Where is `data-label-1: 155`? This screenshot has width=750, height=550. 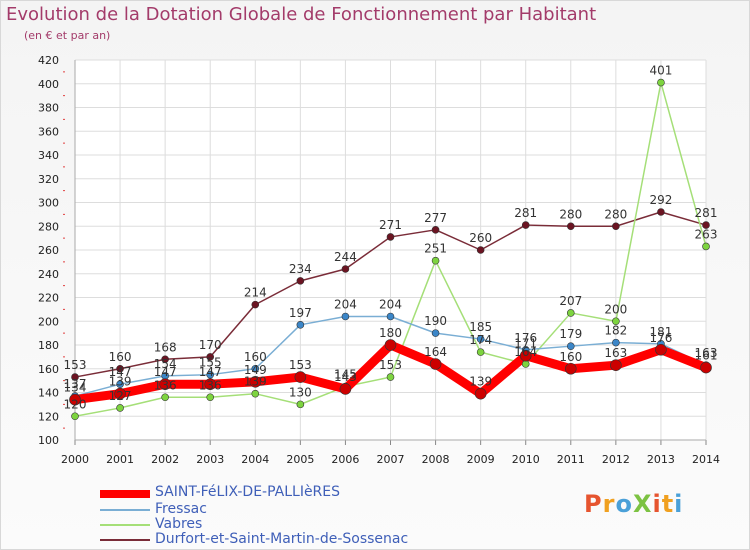
data-label-1: 155 is located at coordinates (210, 363).